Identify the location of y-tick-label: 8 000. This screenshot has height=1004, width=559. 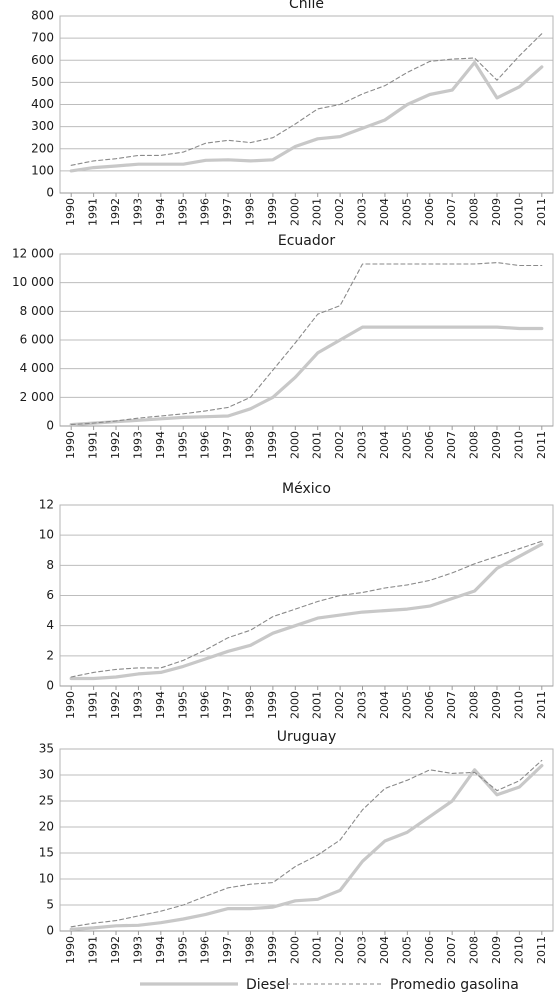
(37, 311).